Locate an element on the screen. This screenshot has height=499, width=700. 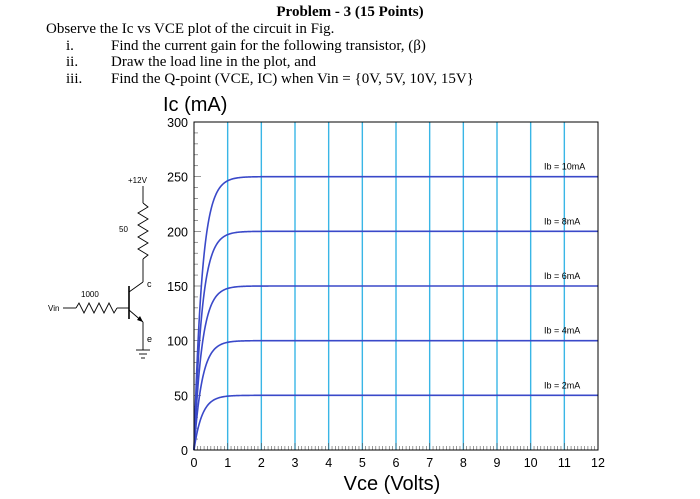
y-tick-label: 300 is located at coordinates (177, 123).